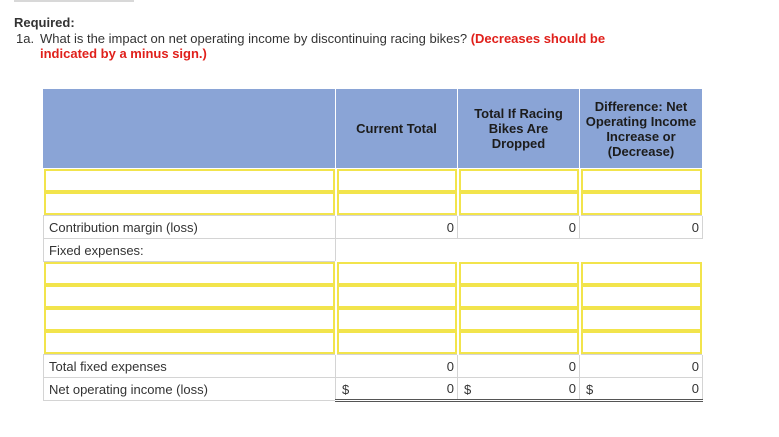 The image size is (779, 437). Describe the element at coordinates (396, 389) in the screenshot. I see `net-operating-income-current: $ 0` at that location.